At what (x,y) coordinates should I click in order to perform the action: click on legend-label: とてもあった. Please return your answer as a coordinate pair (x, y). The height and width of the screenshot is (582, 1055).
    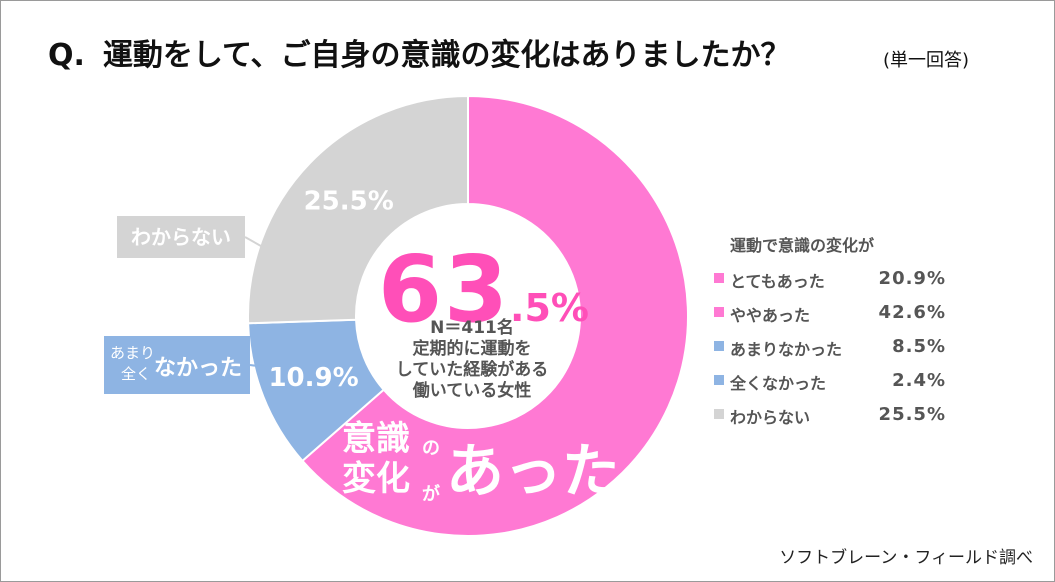
    Looking at the image, I should click on (777, 281).